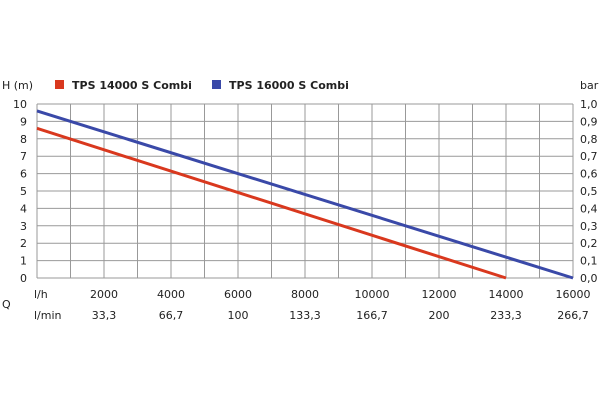 Image resolution: width=600 pixels, height=400 pixels. Describe the element at coordinates (23, 226) in the screenshot. I see `y-left-tick-label: 3` at that location.